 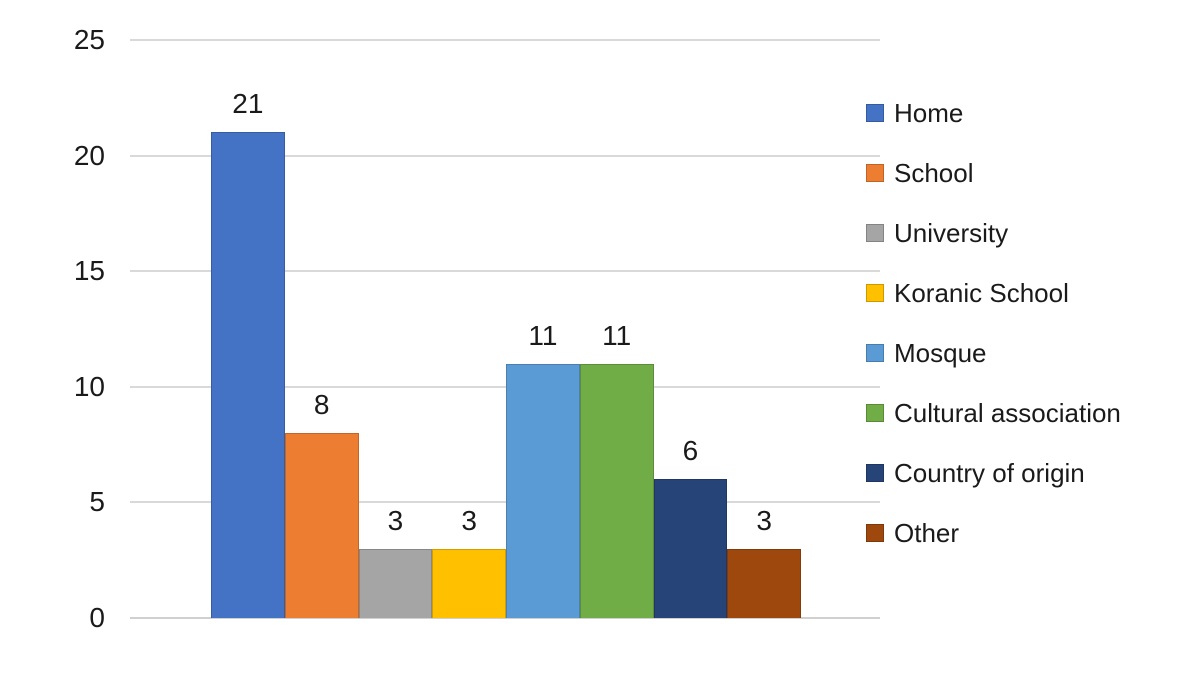 What do you see at coordinates (981, 293) in the screenshot?
I see `legend-label: Koranic School` at bounding box center [981, 293].